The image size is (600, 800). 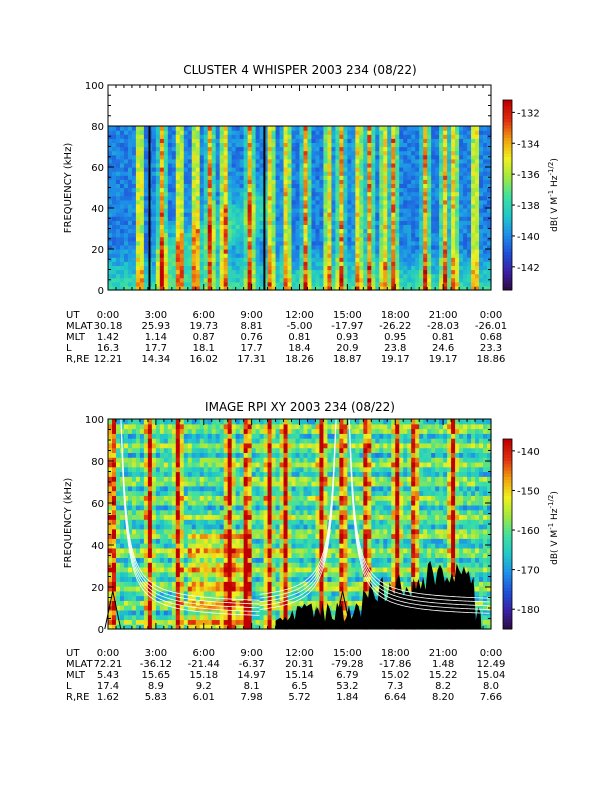 I want to click on ephemeris-value: 20.31, so click(x=299, y=664).